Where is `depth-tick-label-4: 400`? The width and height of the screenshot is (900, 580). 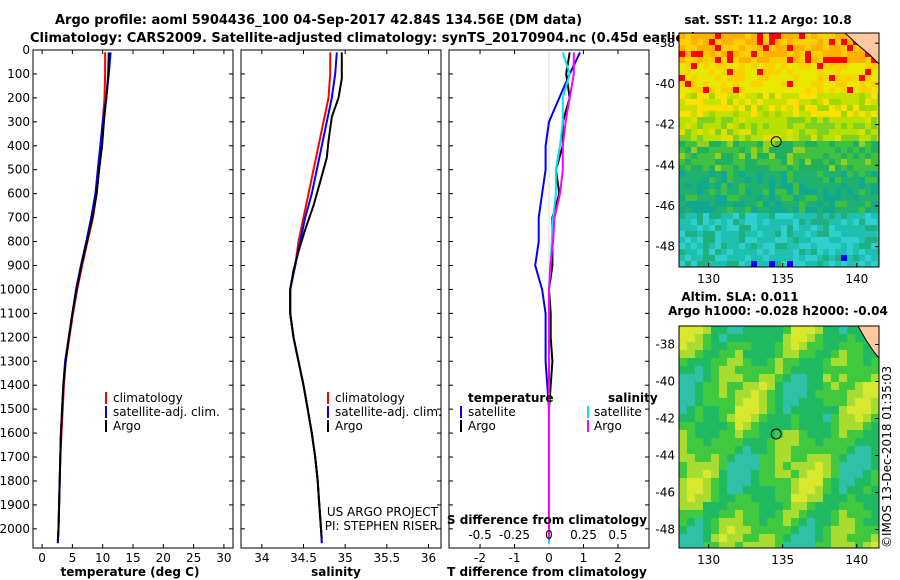 depth-tick-label-4: 400 is located at coordinates (18, 146).